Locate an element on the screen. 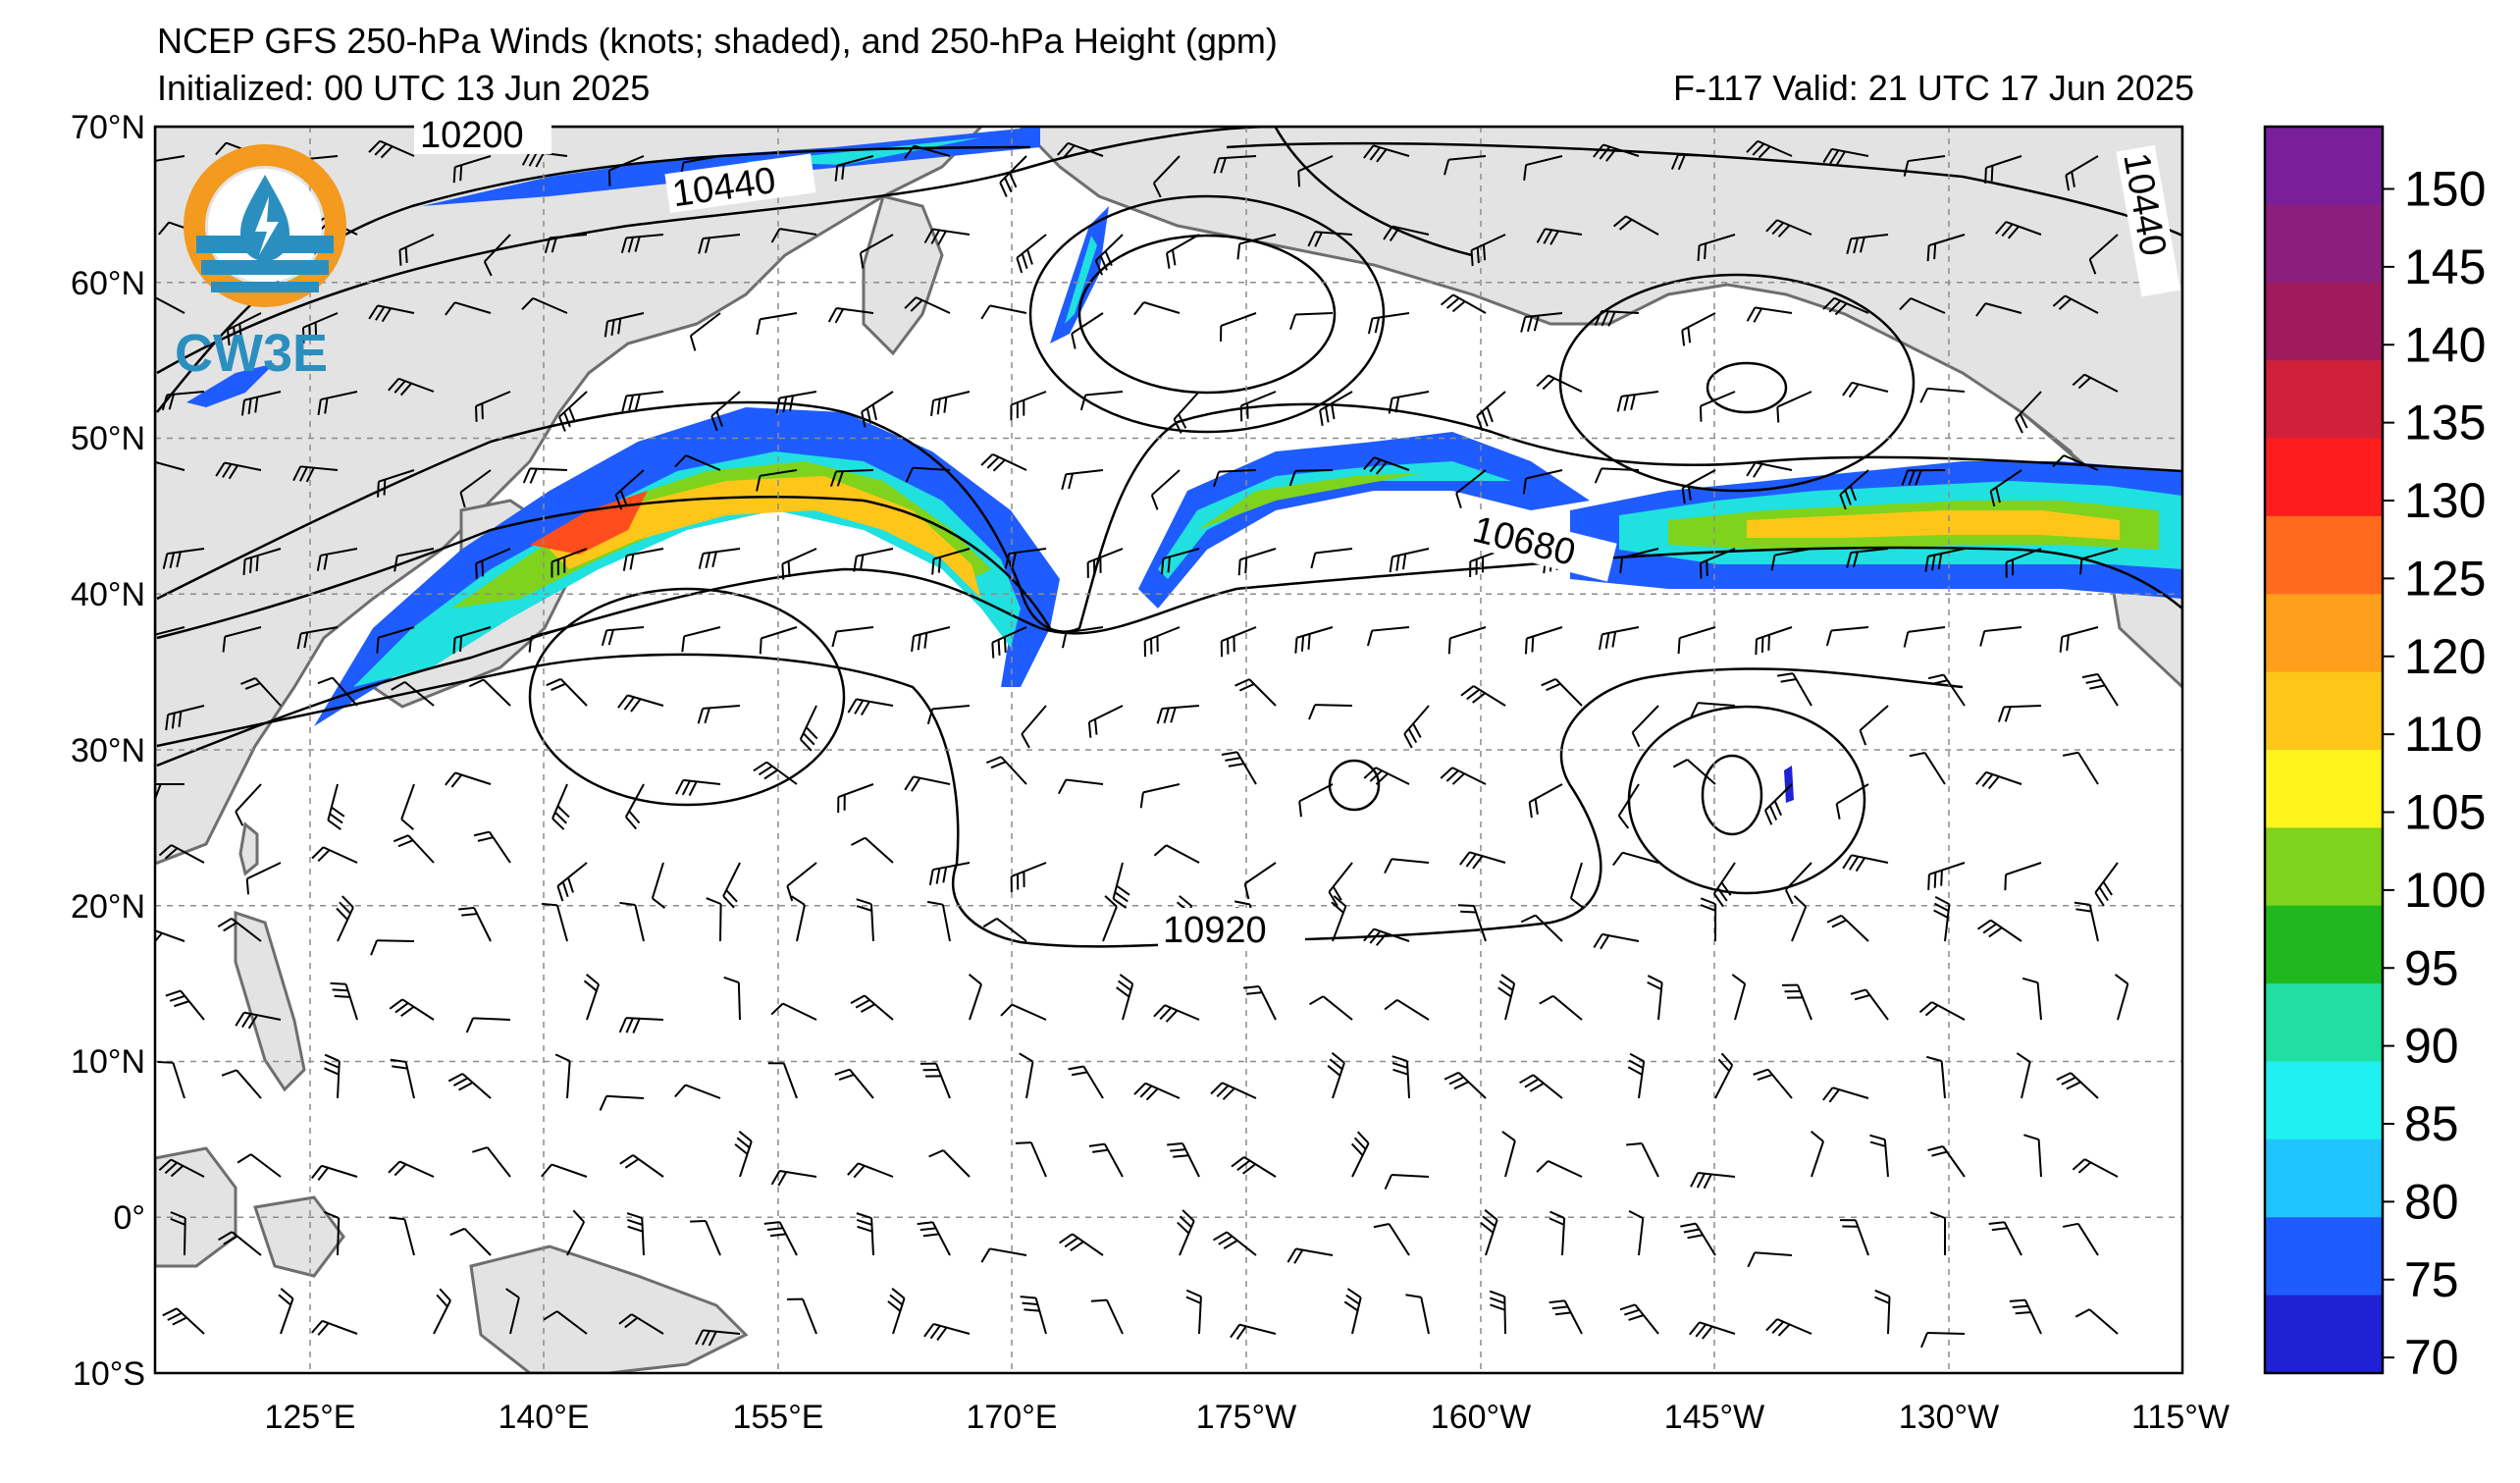 Image resolution: width=2520 pixels, height=1483 pixels. contour-low-bering is located at coordinates (1207, 314).